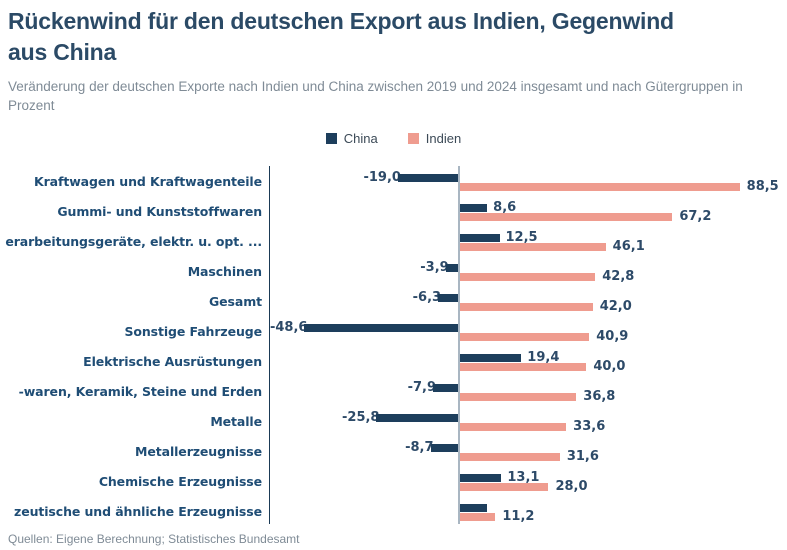 This screenshot has height=550, width=787. Describe the element at coordinates (172, 361) in the screenshot. I see `category-label: Elektrische Ausrüstungen` at that location.